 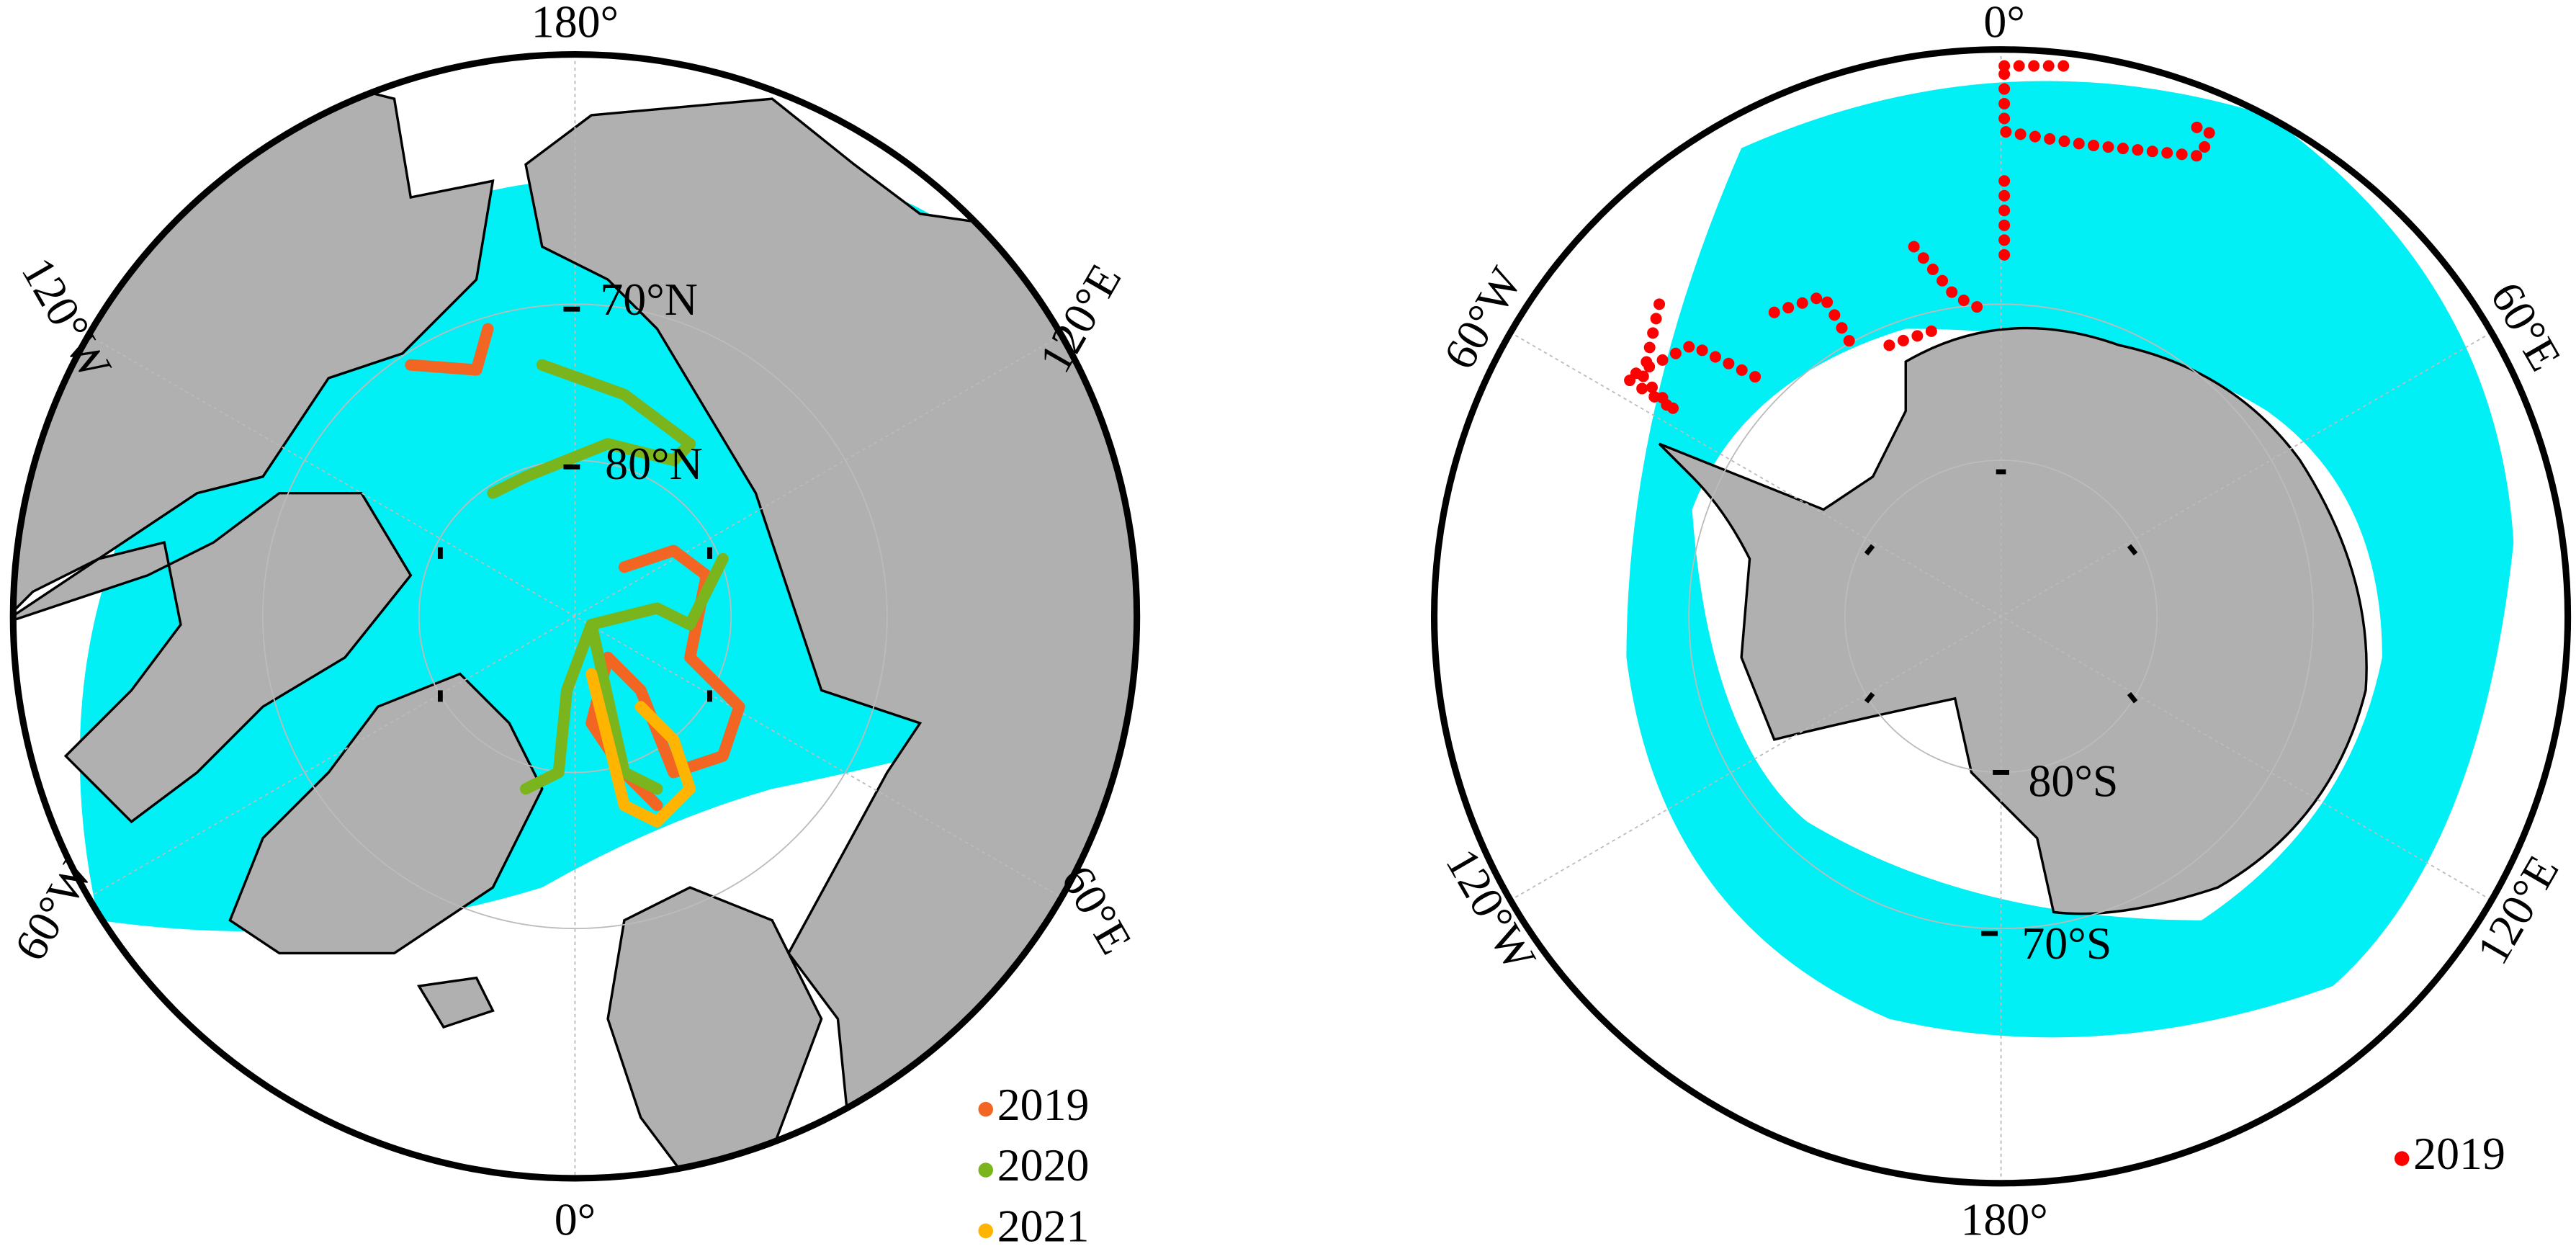 What do you see at coordinates (2066, 943) in the screenshot?
I see `latitude-label: 70°S` at bounding box center [2066, 943].